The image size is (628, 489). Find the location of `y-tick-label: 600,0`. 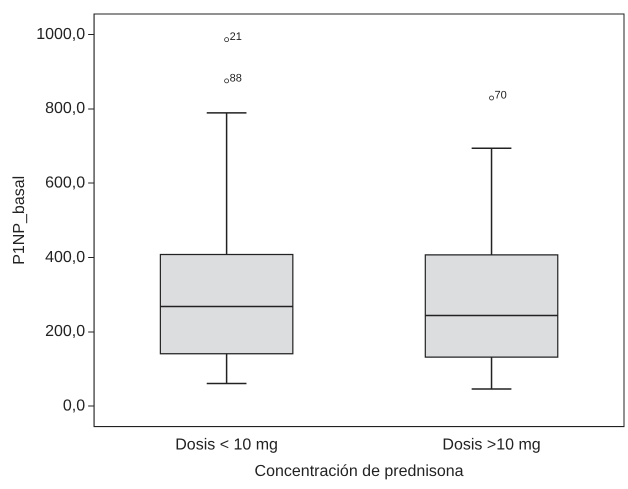

y-tick-label: 600,0 is located at coordinates (65, 183).